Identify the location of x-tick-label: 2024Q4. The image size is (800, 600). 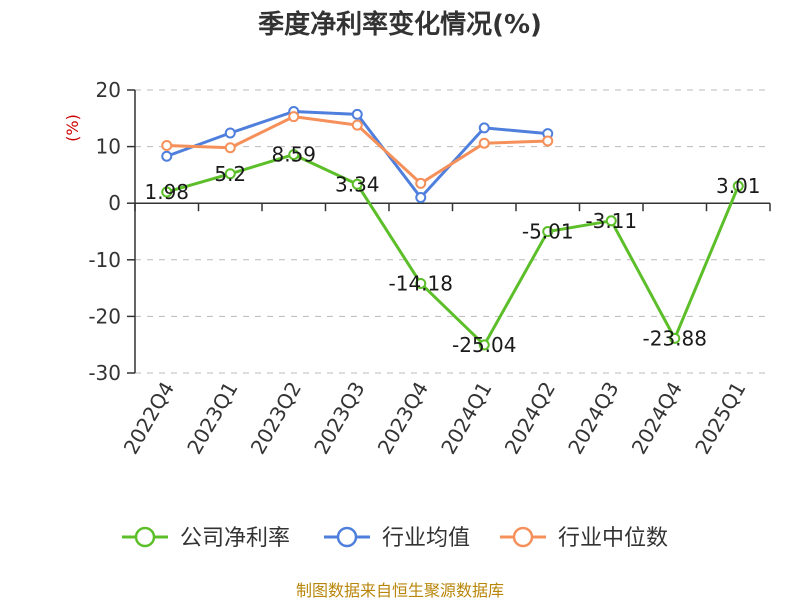
(657, 418).